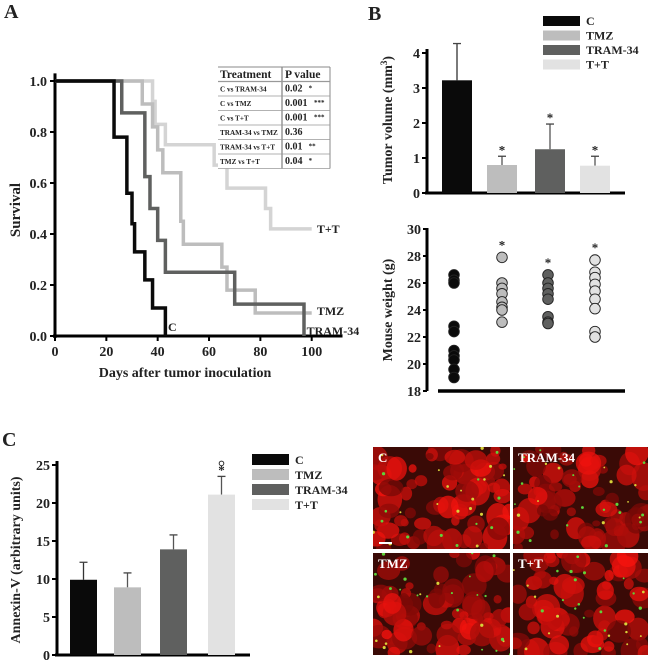  Describe the element at coordinates (308, 475) in the screenshot. I see `c-legend-label: TMZ` at that location.